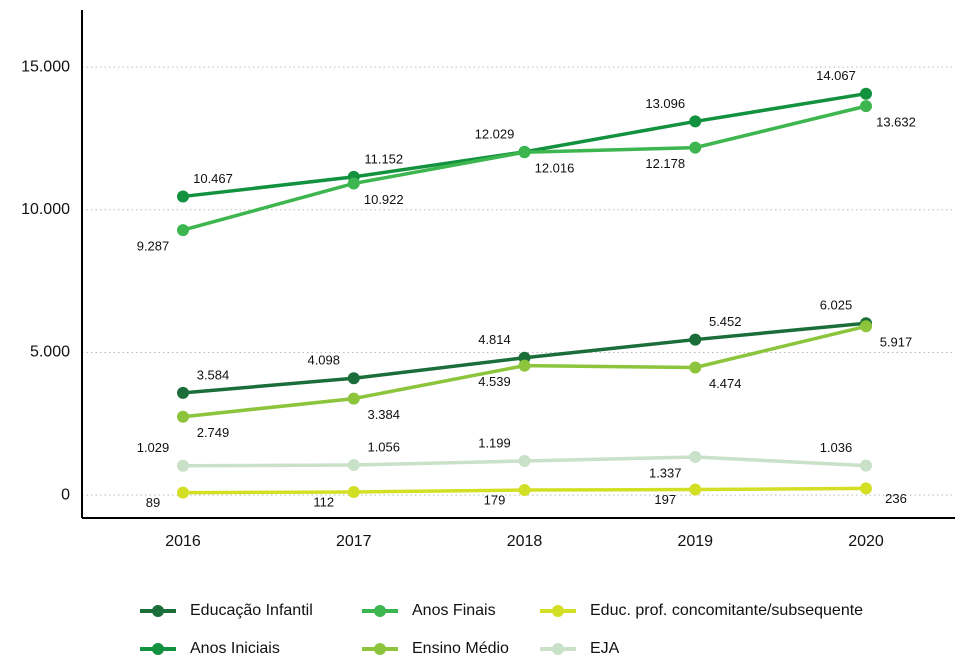 The width and height of the screenshot is (960, 659). Describe the element at coordinates (896, 342) in the screenshot. I see `data-label: 5.917` at that location.